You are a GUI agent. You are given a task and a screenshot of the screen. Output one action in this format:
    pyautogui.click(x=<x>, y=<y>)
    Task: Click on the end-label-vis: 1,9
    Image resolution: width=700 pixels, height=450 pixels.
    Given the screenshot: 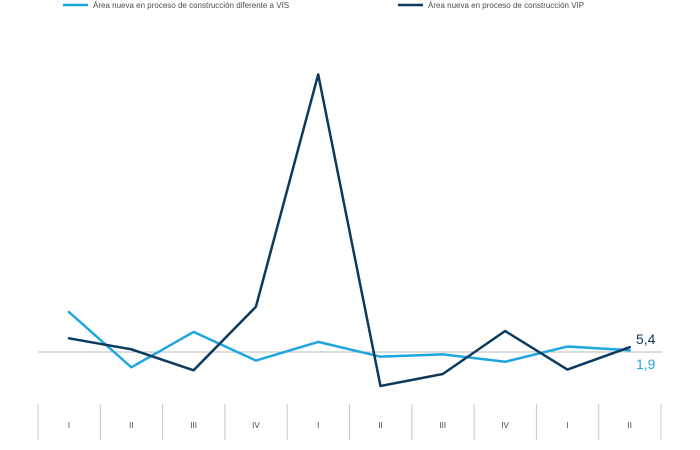 What is the action you would take?
    pyautogui.click(x=646, y=364)
    